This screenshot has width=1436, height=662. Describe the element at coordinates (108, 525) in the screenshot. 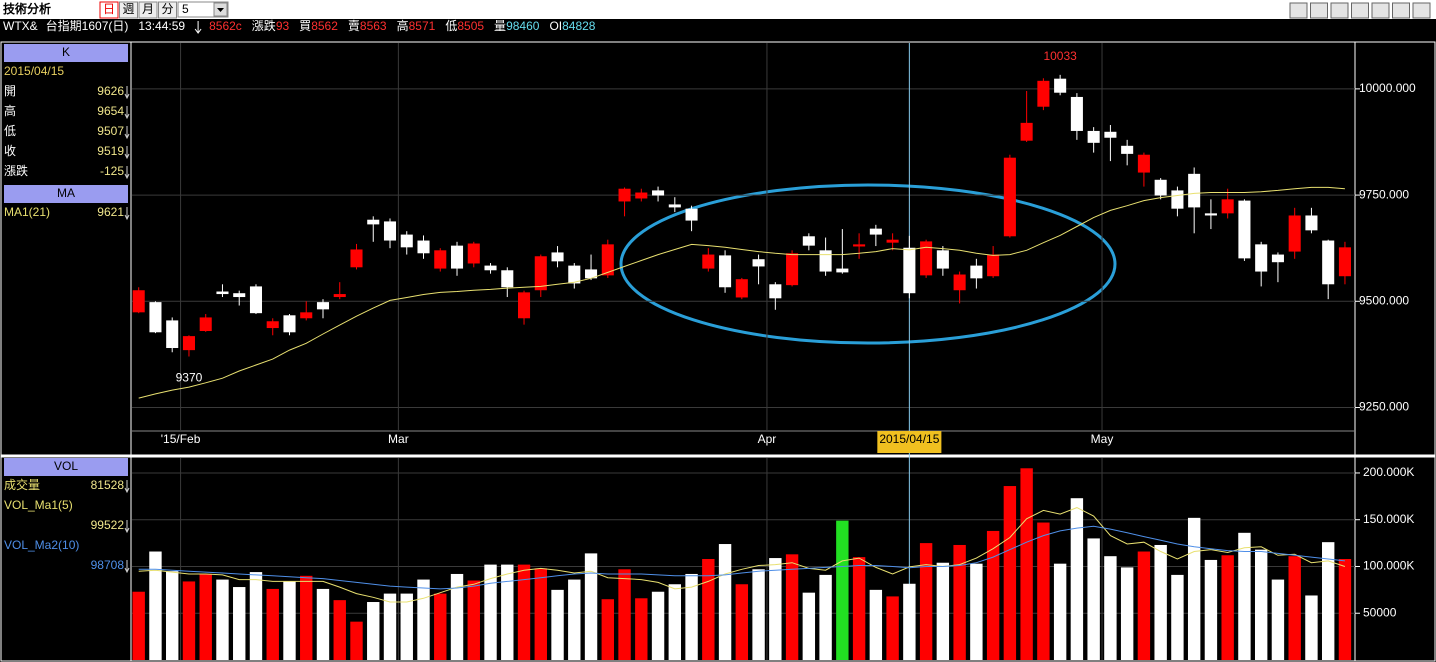

I see `vol-ma1-value: 99522` at that location.